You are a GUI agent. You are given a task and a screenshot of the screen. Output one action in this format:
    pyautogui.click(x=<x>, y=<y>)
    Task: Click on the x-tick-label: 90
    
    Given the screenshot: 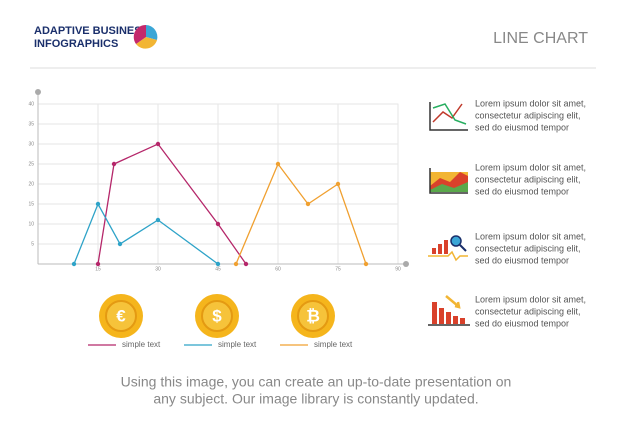 What is the action you would take?
    pyautogui.click(x=398, y=269)
    